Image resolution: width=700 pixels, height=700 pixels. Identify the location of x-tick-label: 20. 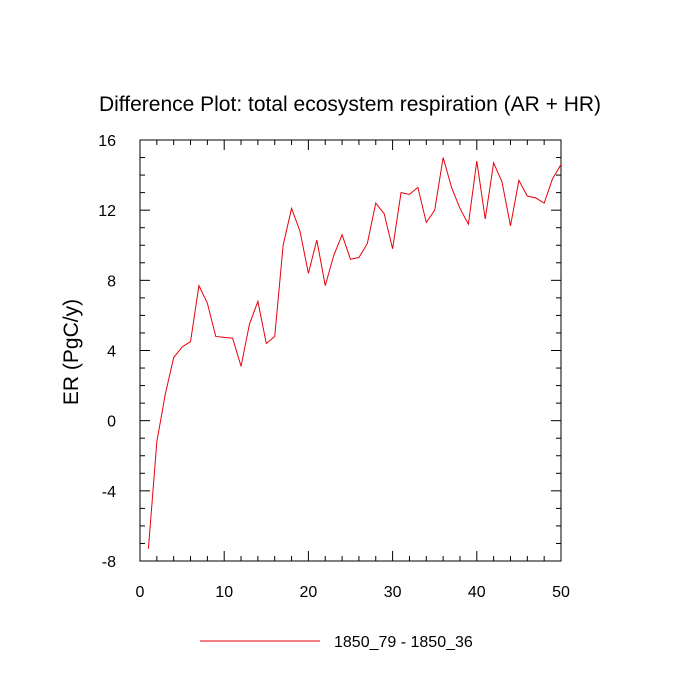
(309, 592).